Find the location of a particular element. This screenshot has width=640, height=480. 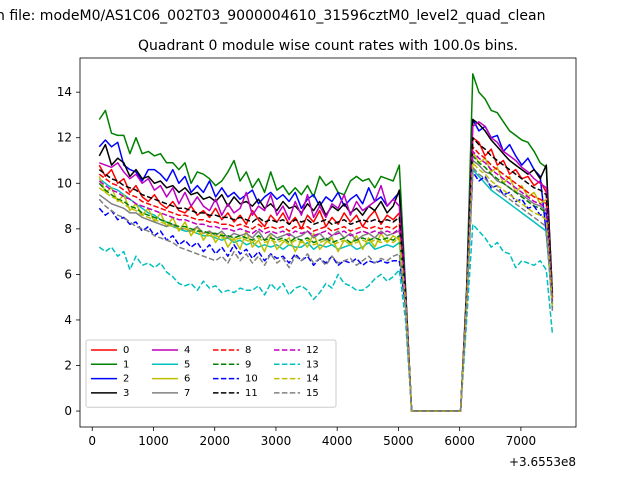

x-offset-label: +3.6553e8 is located at coordinates (542, 462).